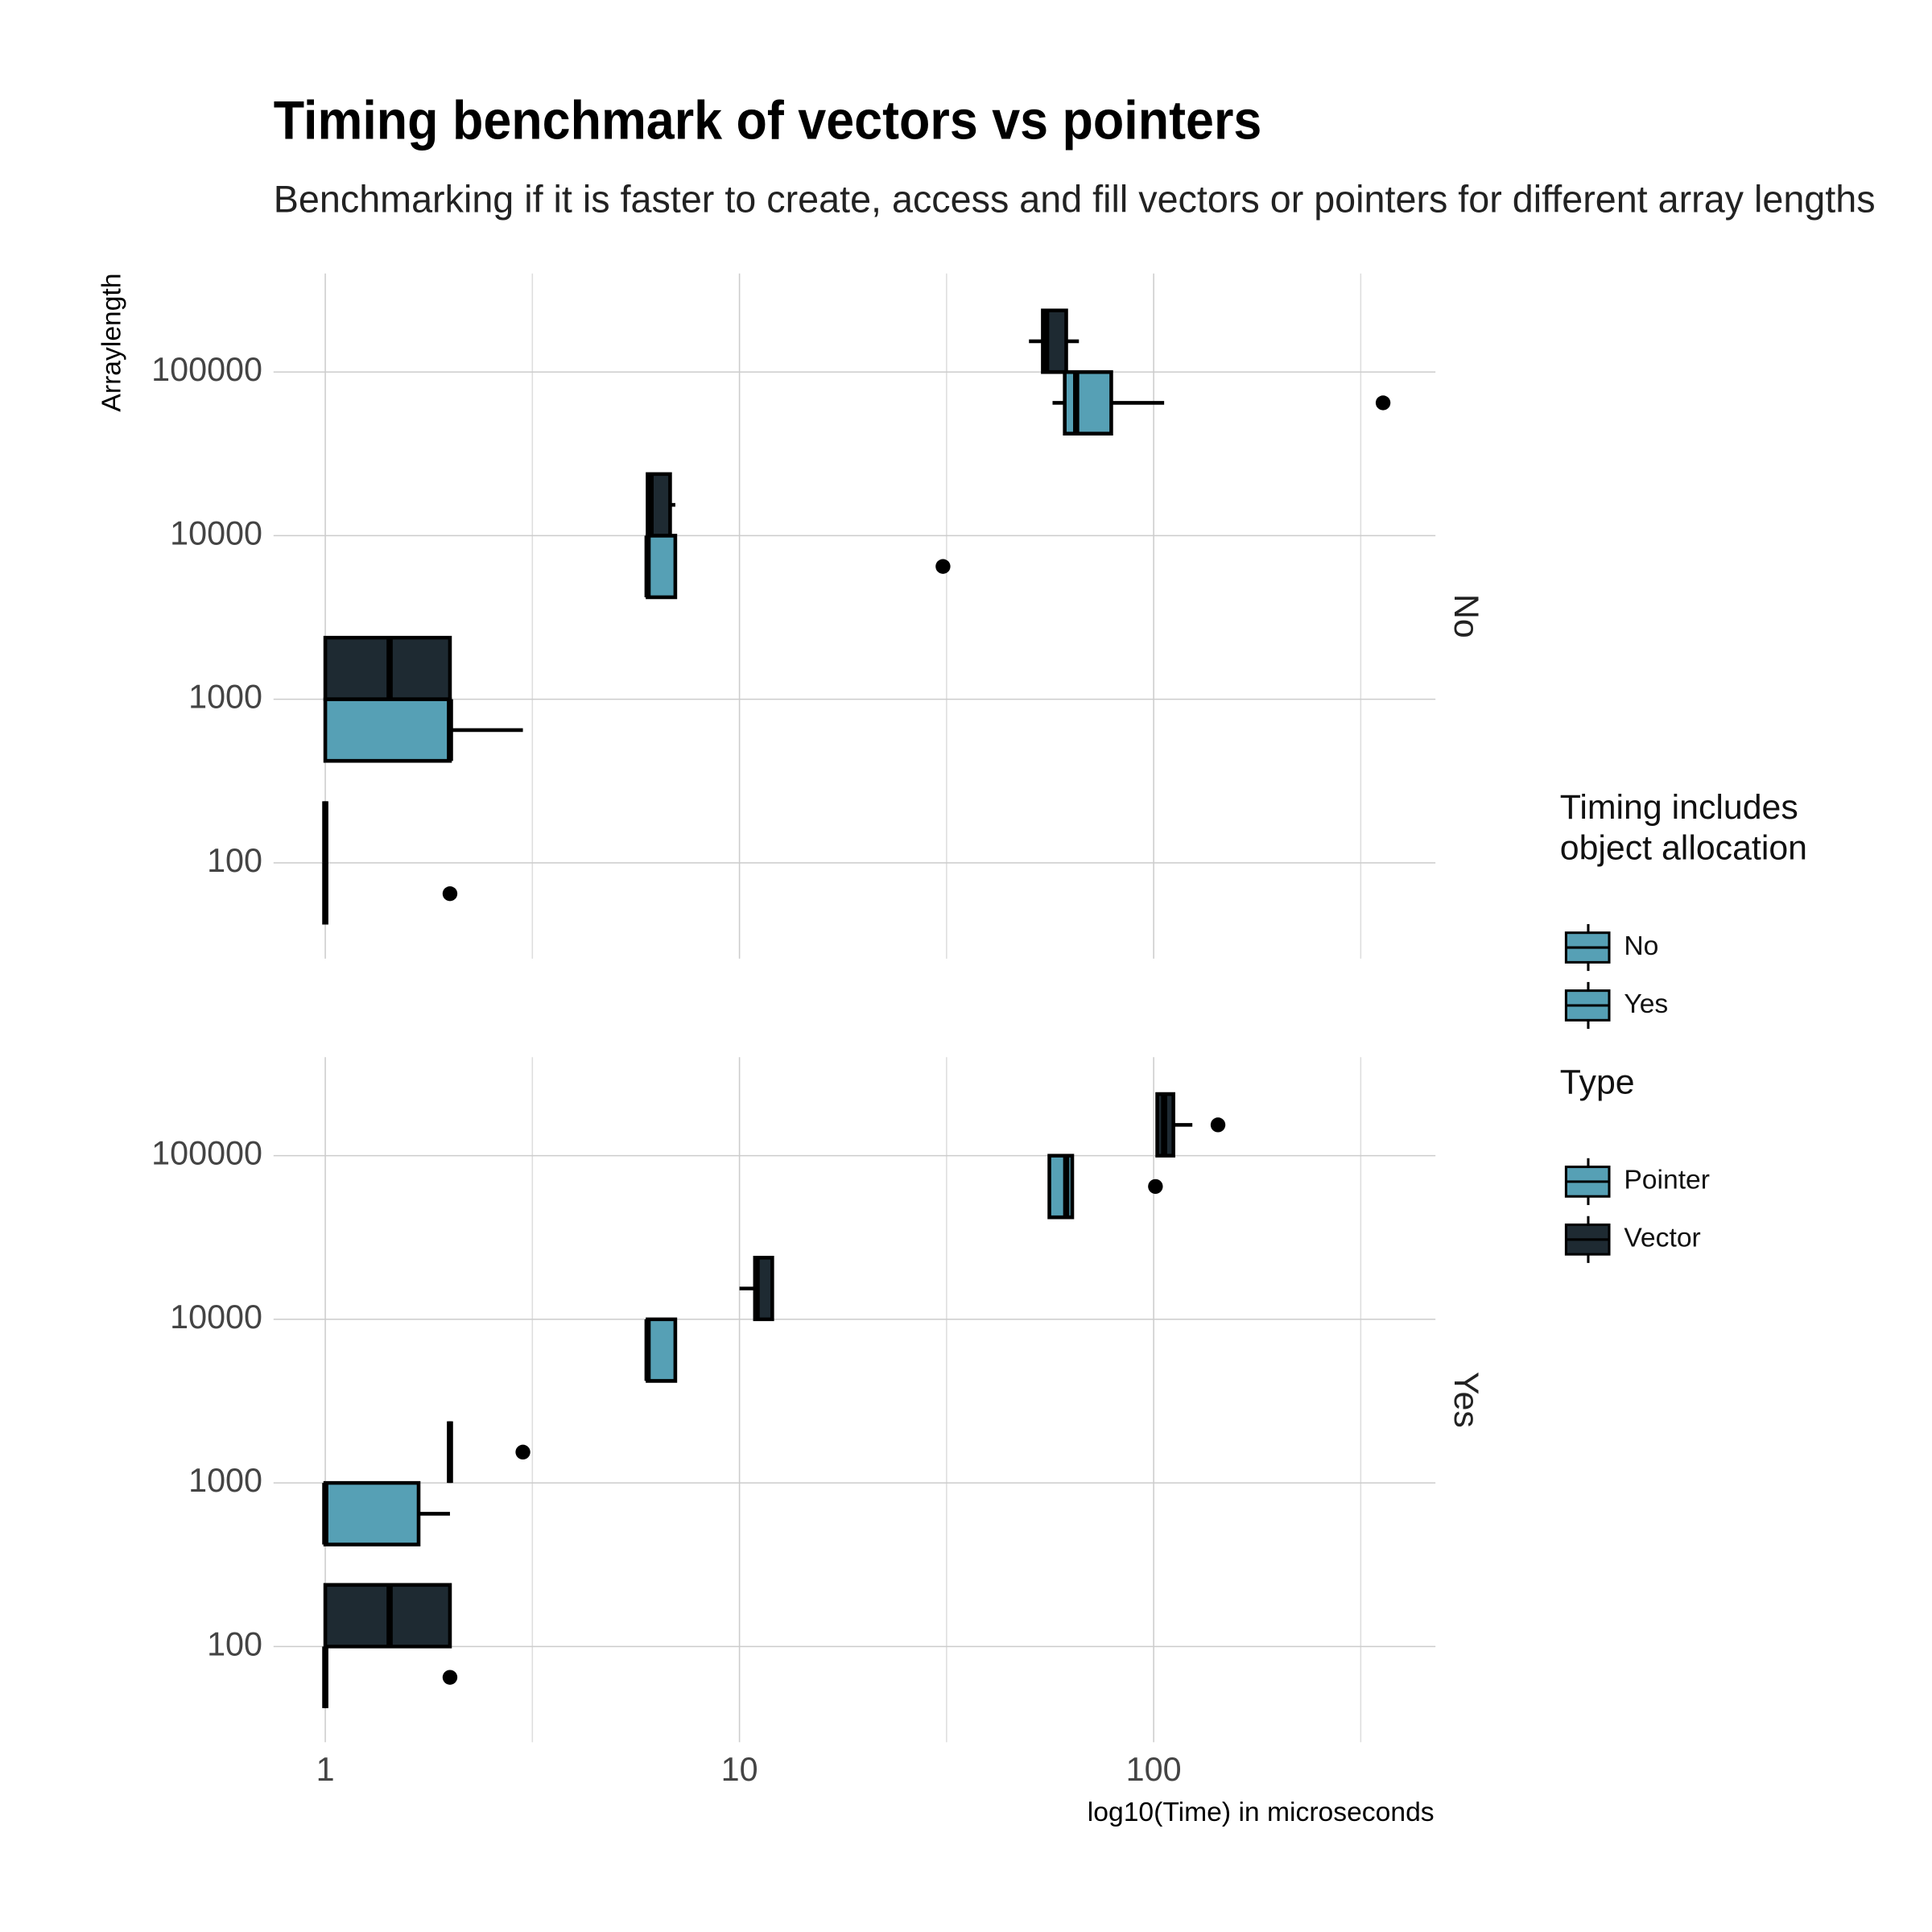 This screenshot has width=1932, height=1932. Describe the element at coordinates (112, 342) in the screenshot. I see `y-axis-title: Arraylength` at that location.